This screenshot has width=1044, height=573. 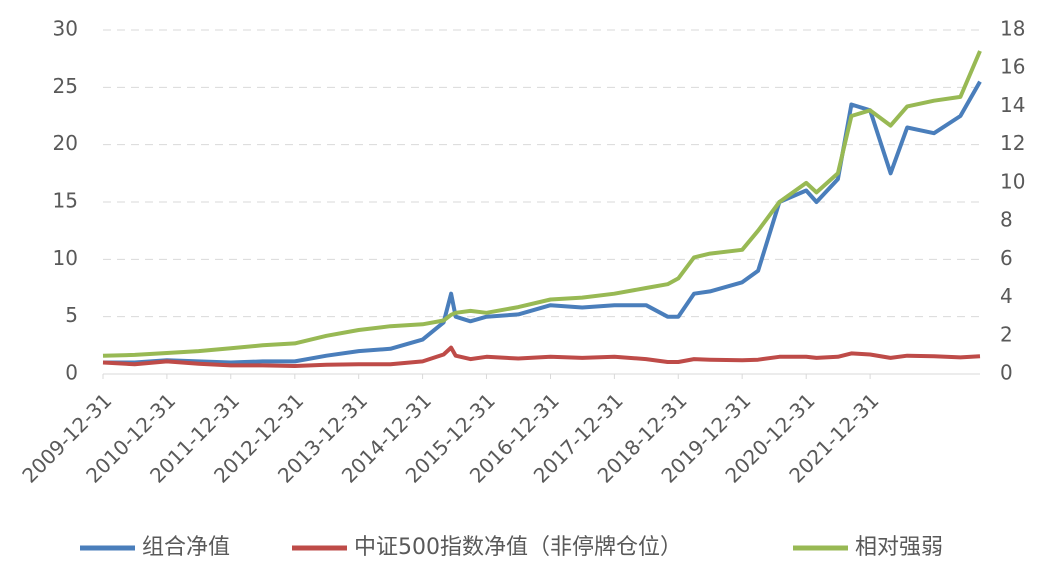 What do you see at coordinates (1012, 143) in the screenshot?
I see `y2-tick-label: 12` at bounding box center [1012, 143].